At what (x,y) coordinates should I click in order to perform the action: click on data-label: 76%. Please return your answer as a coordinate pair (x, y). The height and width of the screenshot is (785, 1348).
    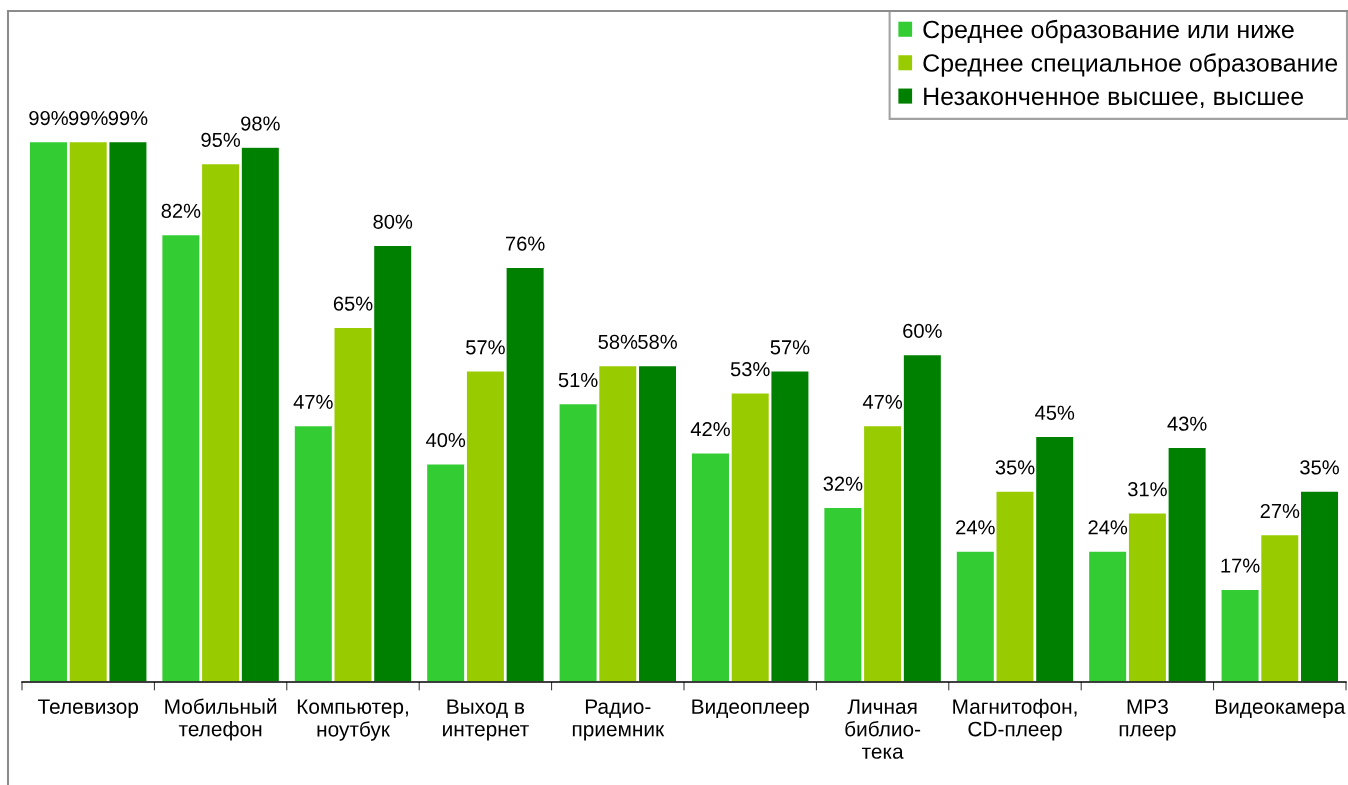
    Looking at the image, I should click on (525, 243).